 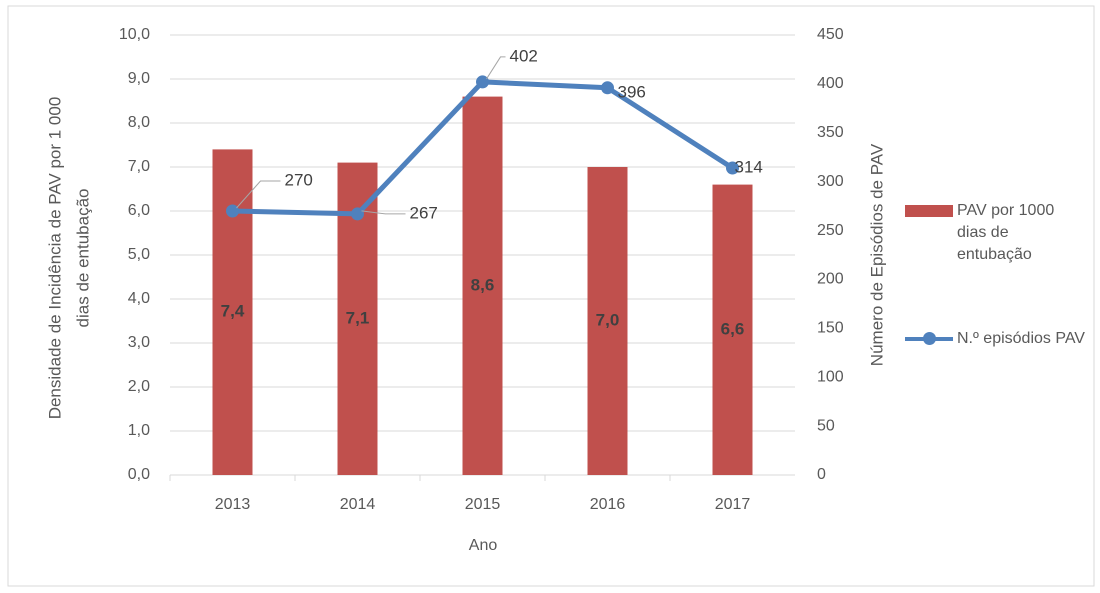 What do you see at coordinates (54, 258) in the screenshot?
I see `y-axis-title: Densidade de Incidência de PAV por 1 000` at bounding box center [54, 258].